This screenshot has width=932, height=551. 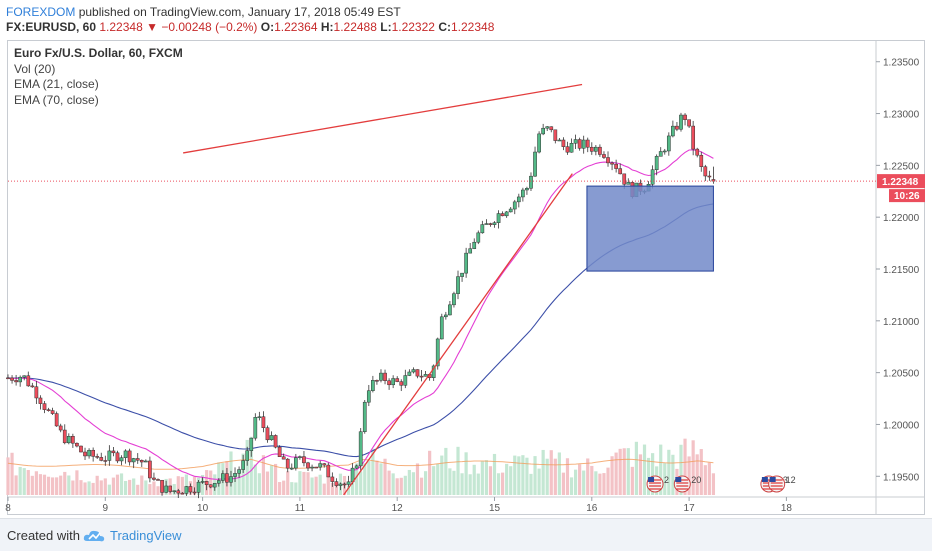 What do you see at coordinates (901, 374) in the screenshot?
I see `y-tick-label: 1.20500` at bounding box center [901, 374].